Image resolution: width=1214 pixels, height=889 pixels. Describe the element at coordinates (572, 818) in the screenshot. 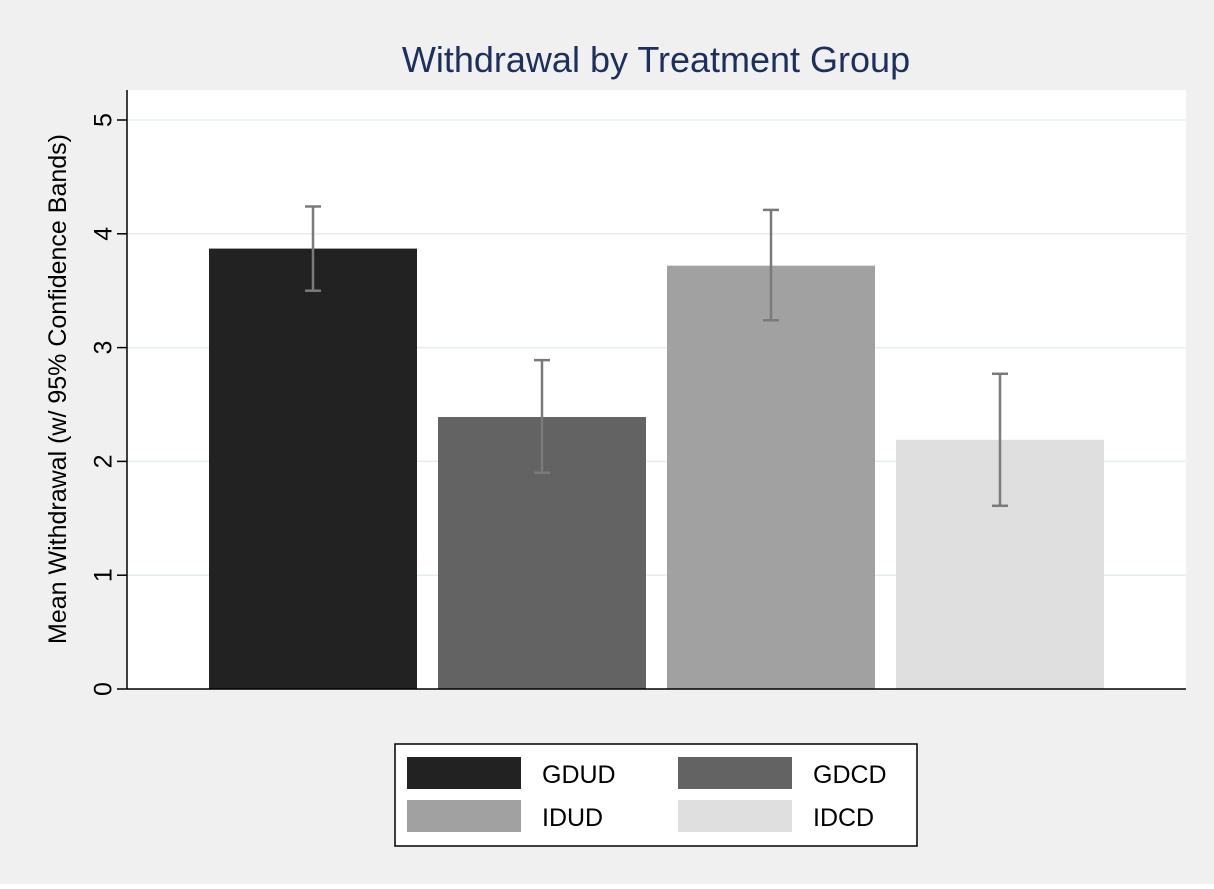

I see `legend-label: IDUD` at that location.